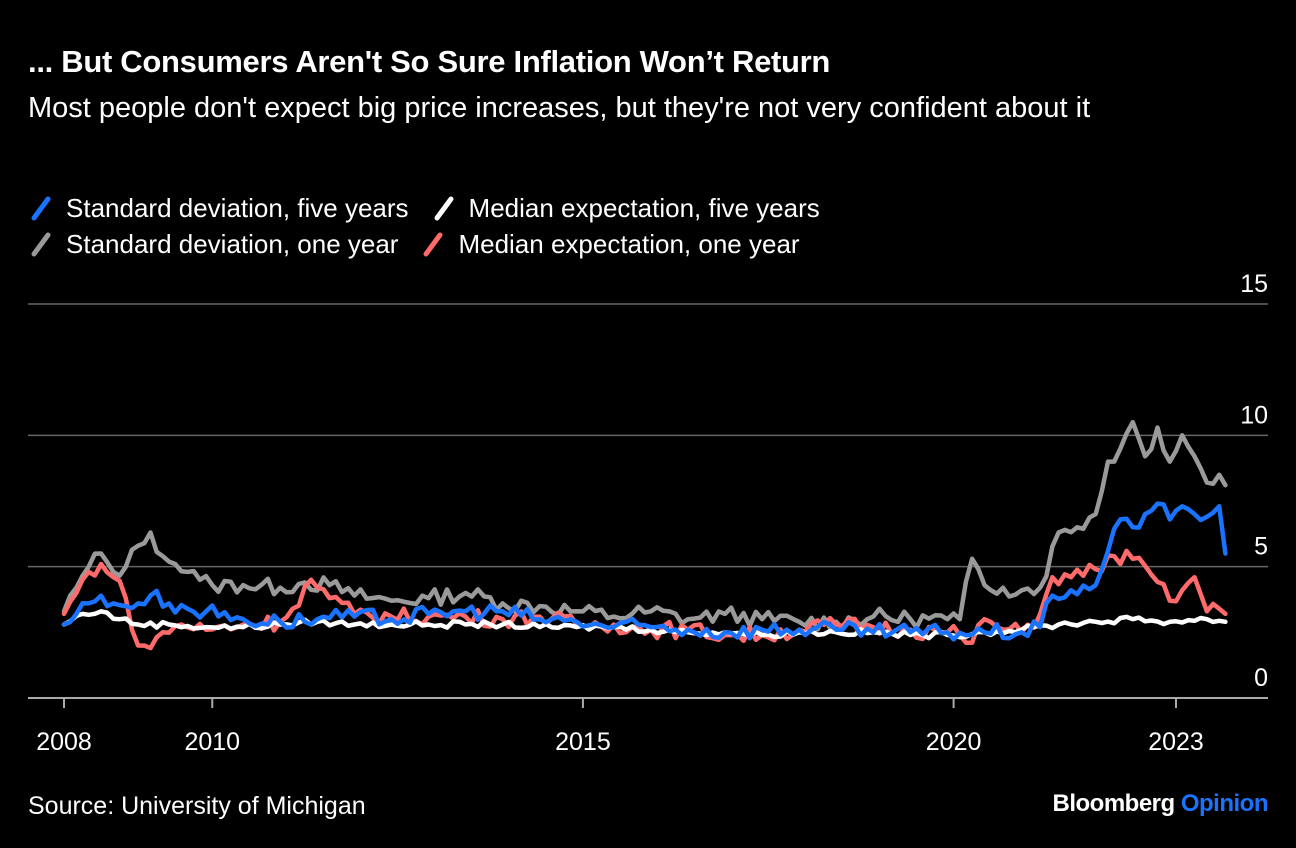 This screenshot has height=848, width=1296. Describe the element at coordinates (1261, 547) in the screenshot. I see `y-tick-label: 5` at that location.